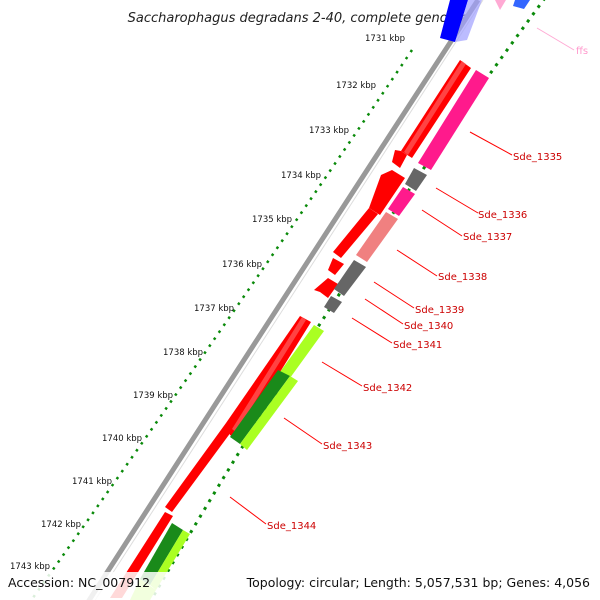 The height and width of the screenshot is (600, 600). What do you see at coordinates (555, 39) in the screenshot?
I see `rna-label-leader` at bounding box center [555, 39].